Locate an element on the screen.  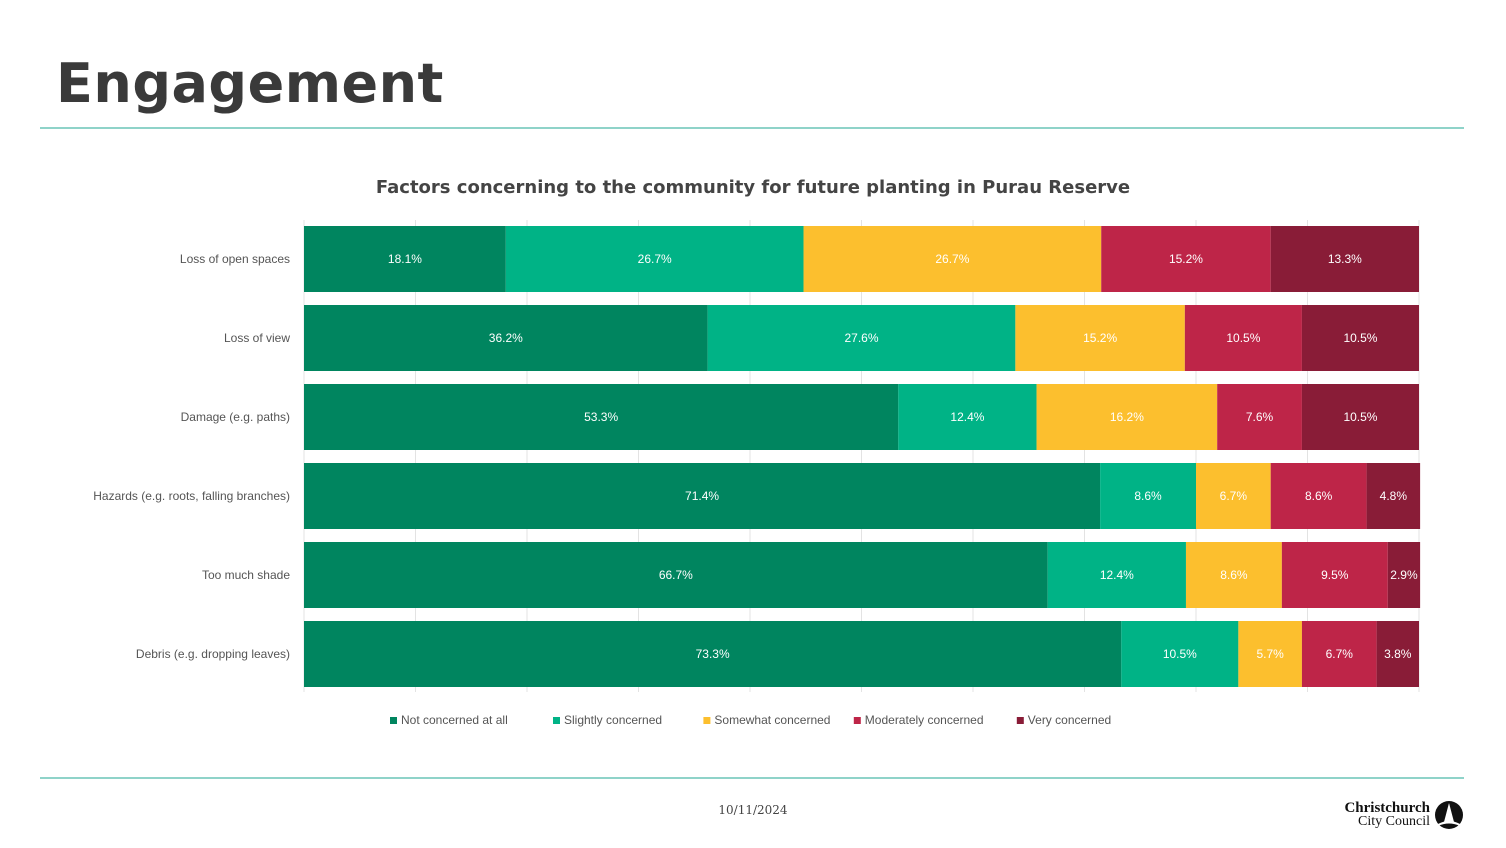
category-label: Loss of view is located at coordinates (257, 338).